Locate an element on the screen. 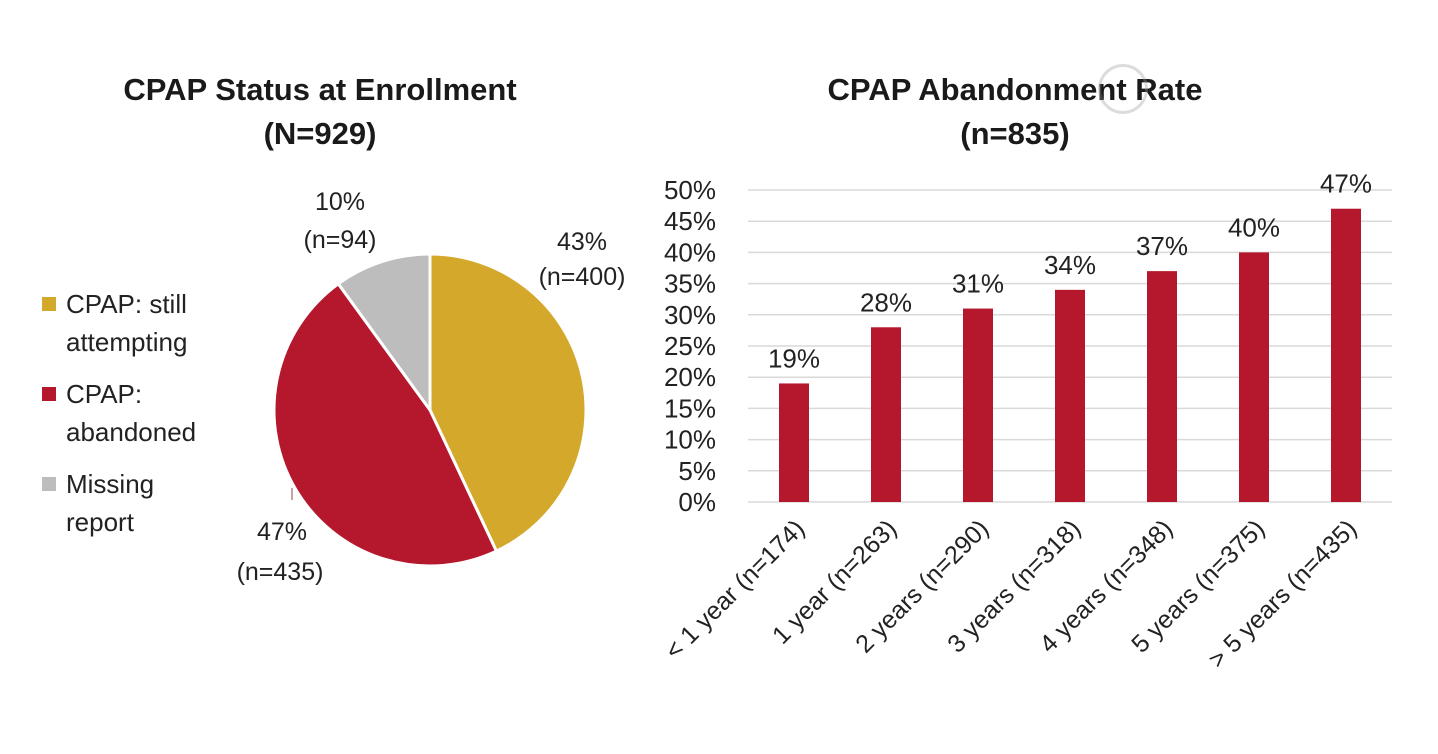  y-tick-label: 20% is located at coordinates (690, 377).